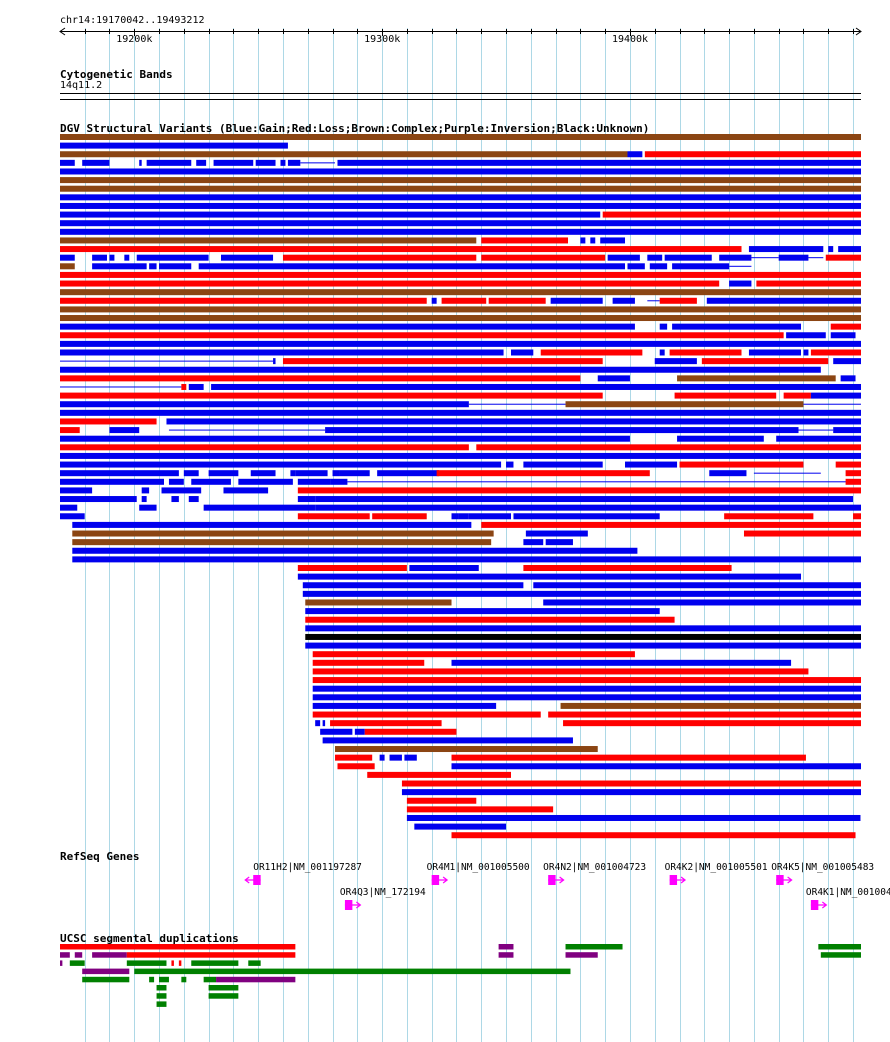 This screenshot has height=1042, width=890. I want to click on gene-label: OR4M1|NM_001005500, so click(478, 867).